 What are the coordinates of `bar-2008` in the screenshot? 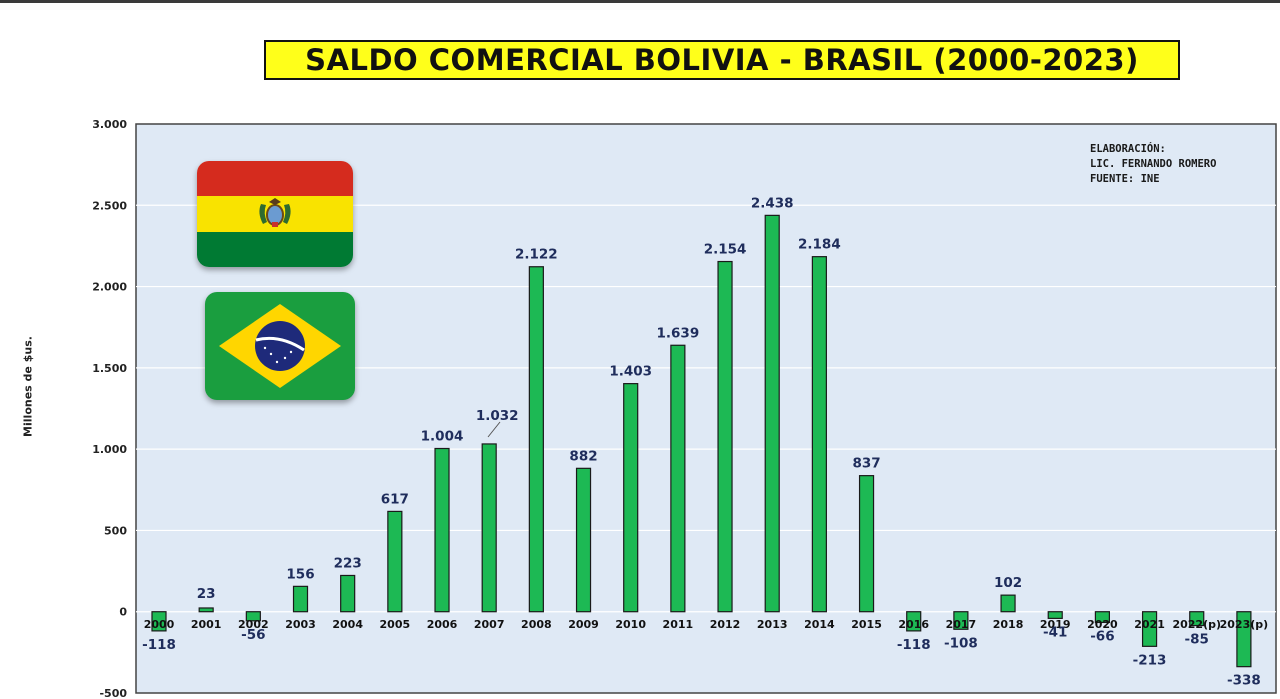 It's located at (536, 439).